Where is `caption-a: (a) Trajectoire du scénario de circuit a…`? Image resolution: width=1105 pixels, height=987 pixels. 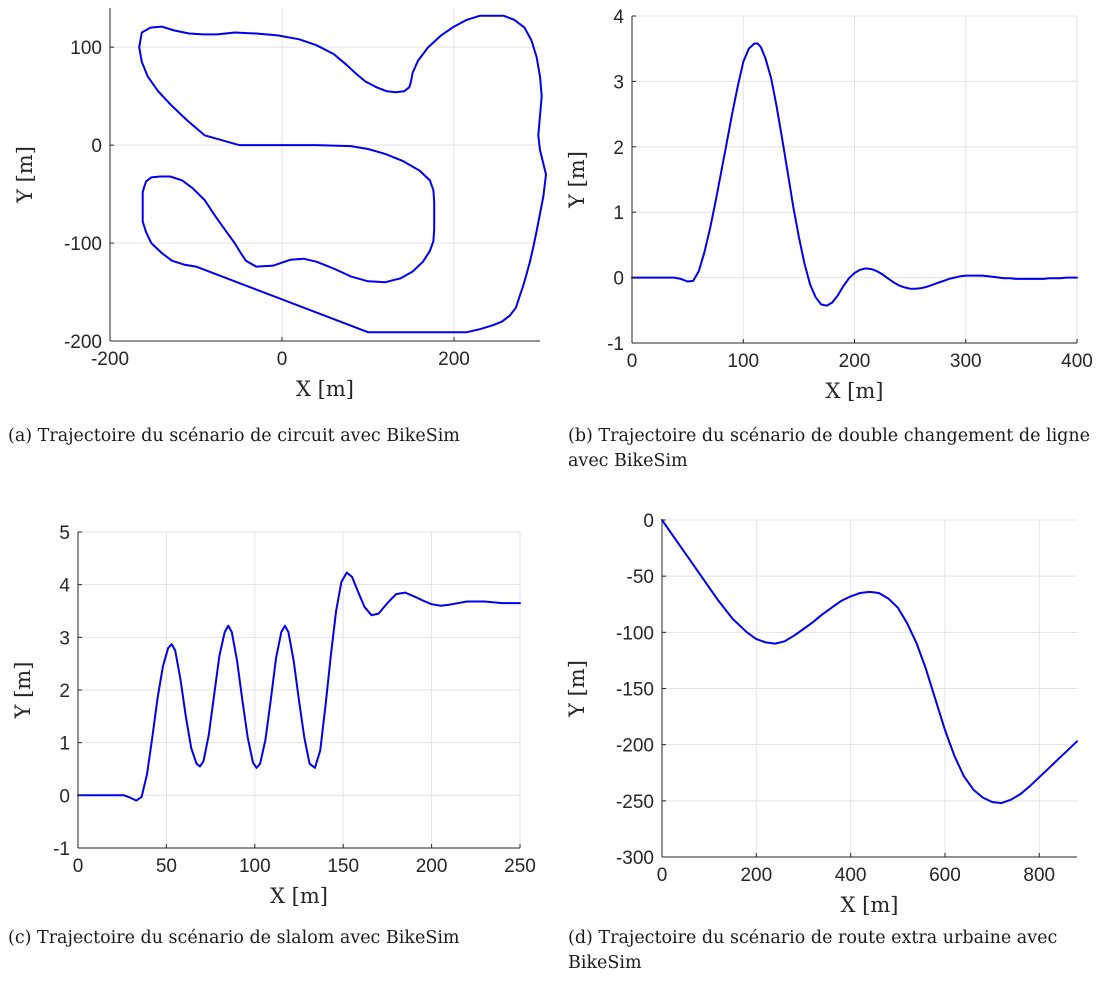
caption-a: (a) Trajectoire du scénario de circuit a… is located at coordinates (234, 436).